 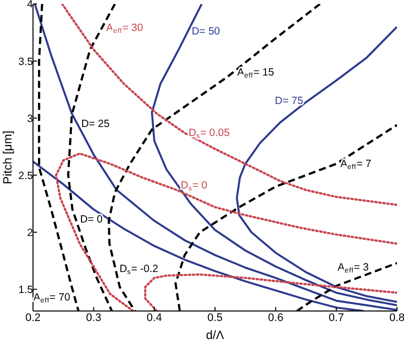 What do you see at coordinates (289, 100) in the screenshot?
I see `annotation: D= 75` at bounding box center [289, 100].